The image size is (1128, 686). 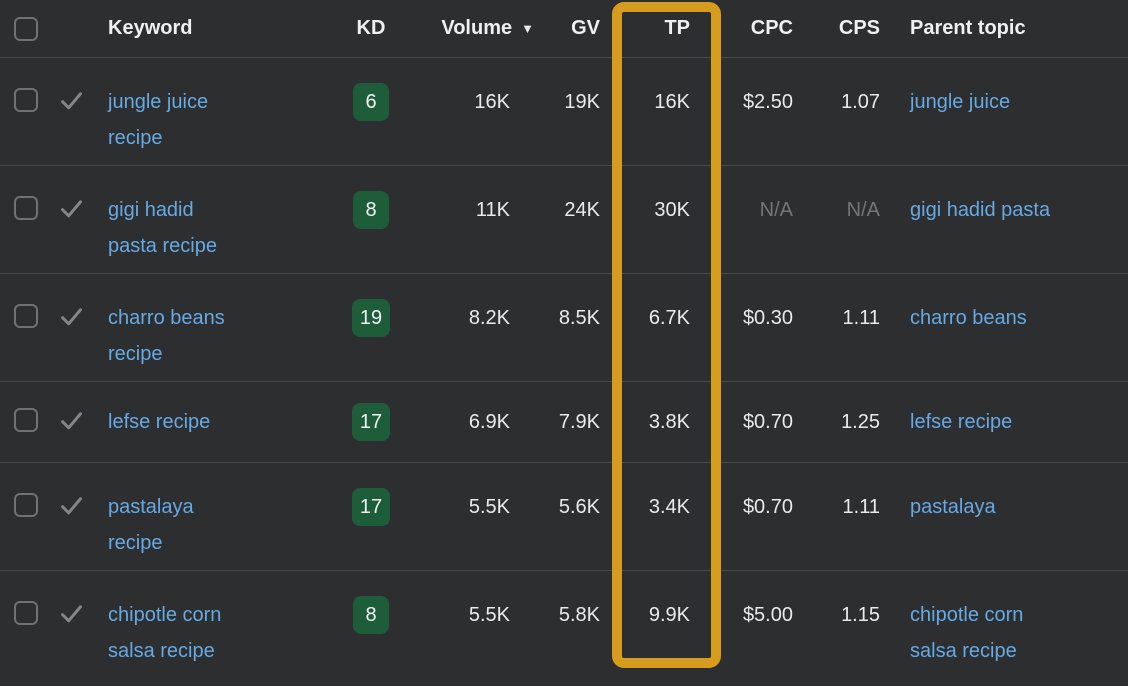 What do you see at coordinates (669, 507) in the screenshot?
I see `tp-value: 3.4K` at bounding box center [669, 507].